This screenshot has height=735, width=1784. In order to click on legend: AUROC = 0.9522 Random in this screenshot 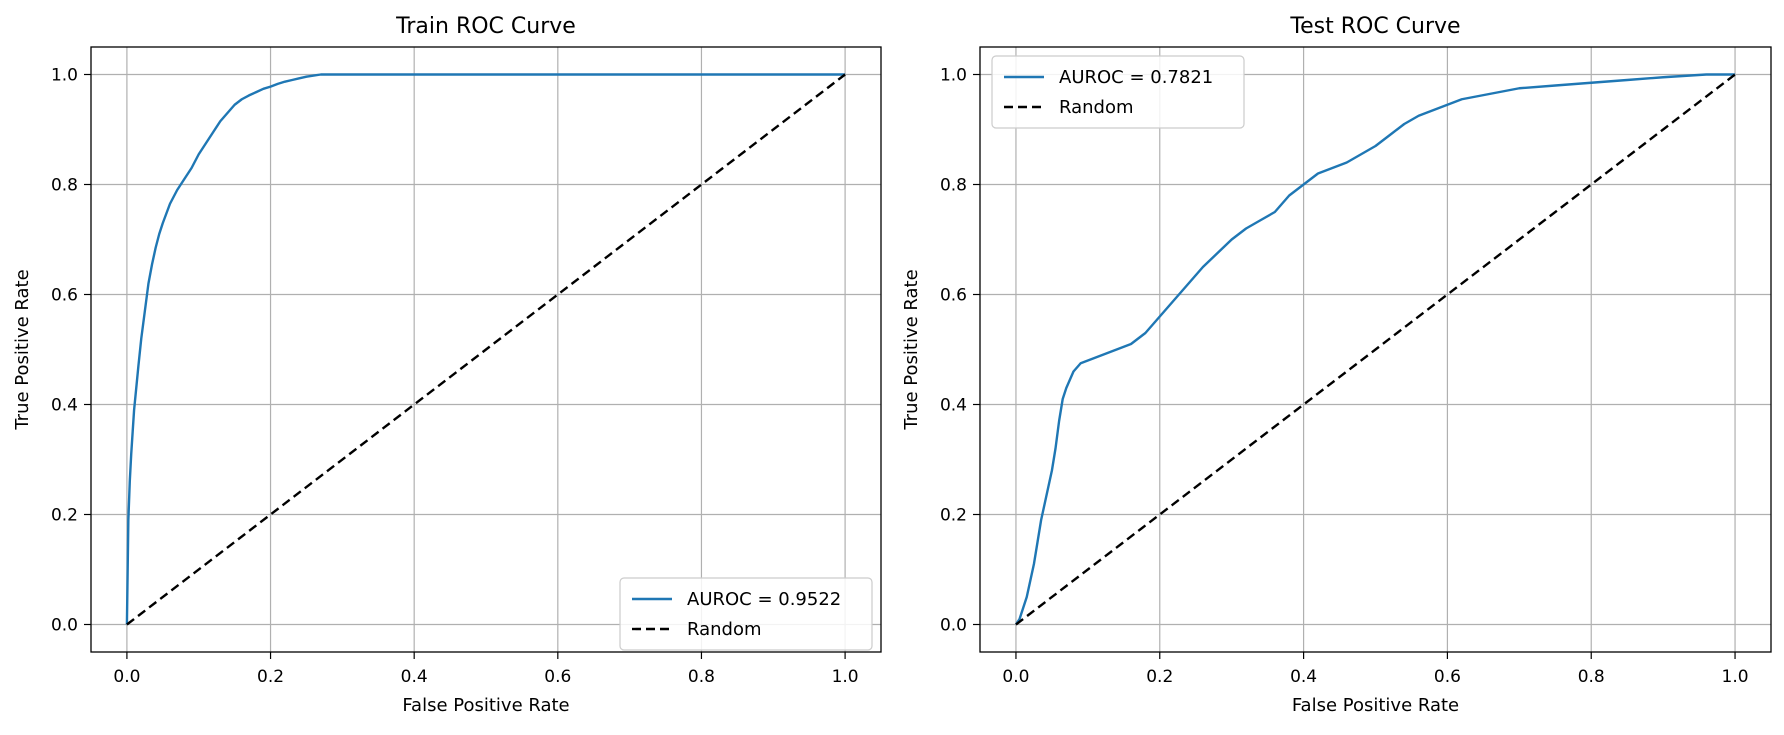, I will do `click(746, 614)`.